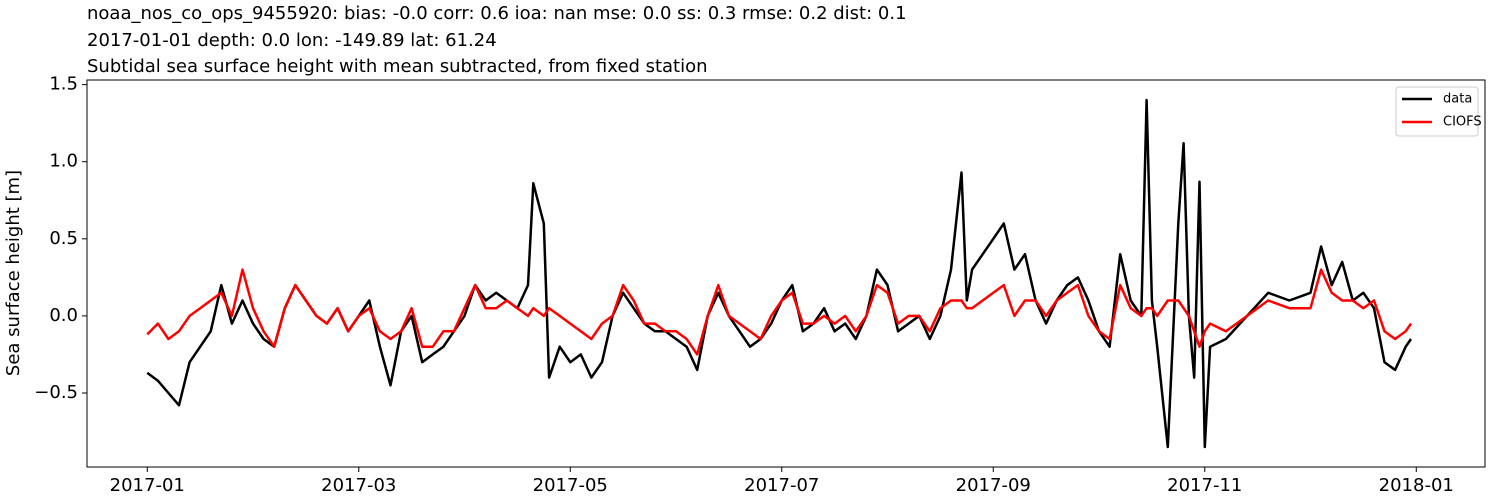 The width and height of the screenshot is (1500, 500). I want to click on series-line, so click(779, 312).